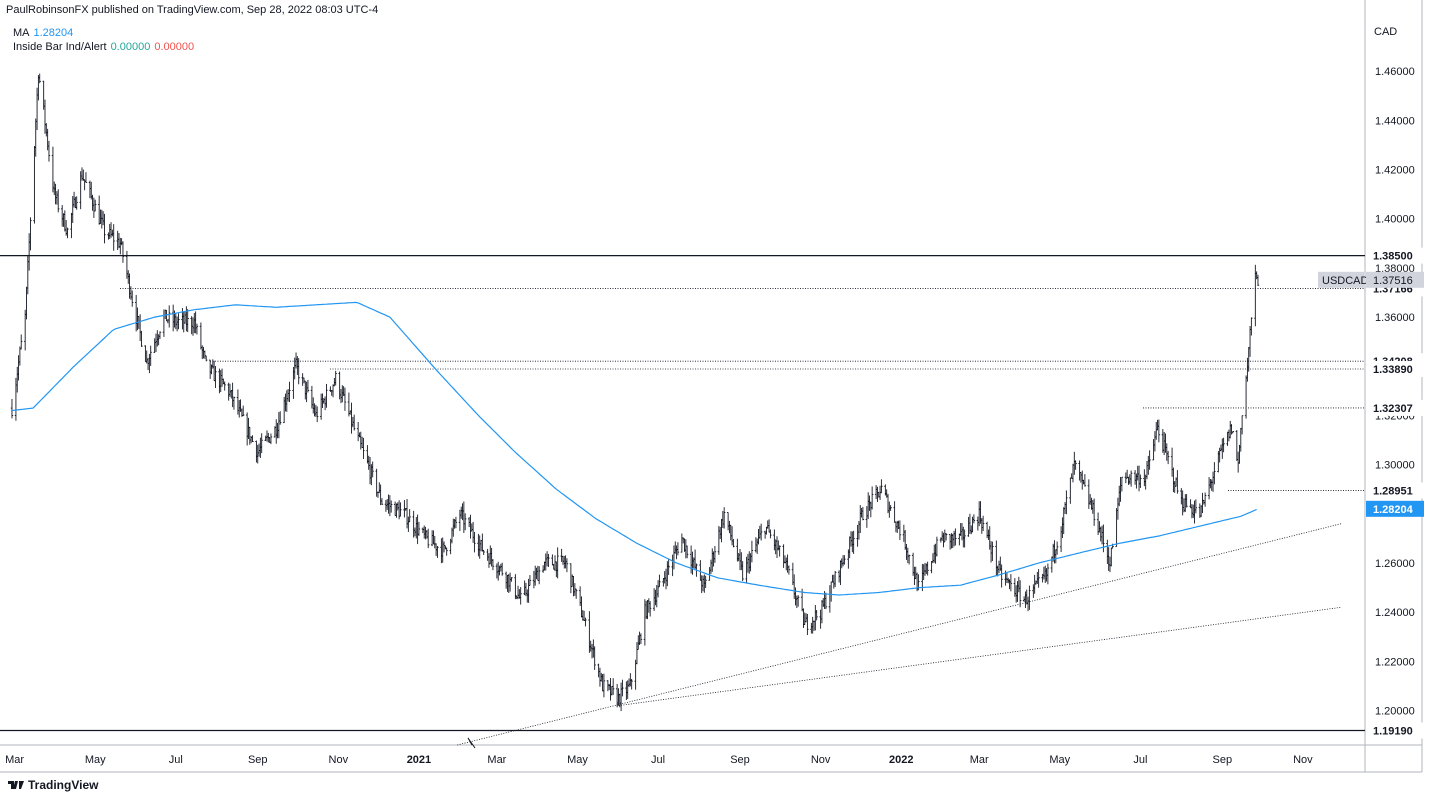  I want to click on y-tick-label: 1.24000, so click(1395, 613).